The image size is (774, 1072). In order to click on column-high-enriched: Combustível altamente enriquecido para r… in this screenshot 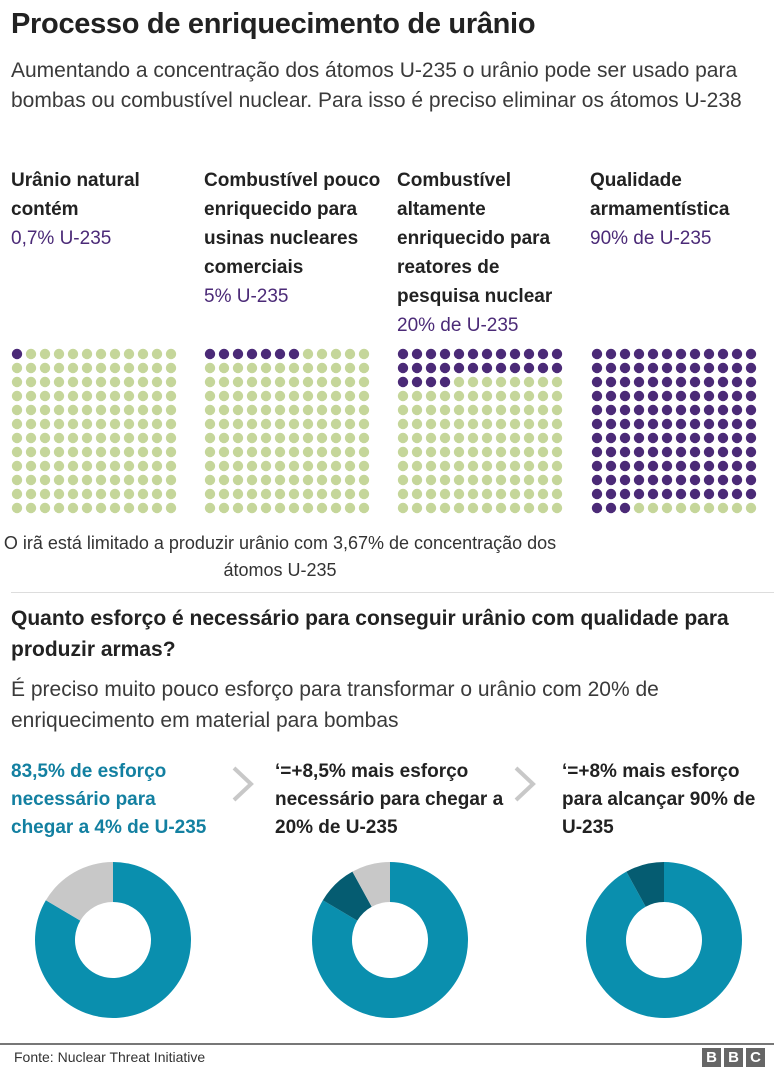, I will do `click(489, 253)`.